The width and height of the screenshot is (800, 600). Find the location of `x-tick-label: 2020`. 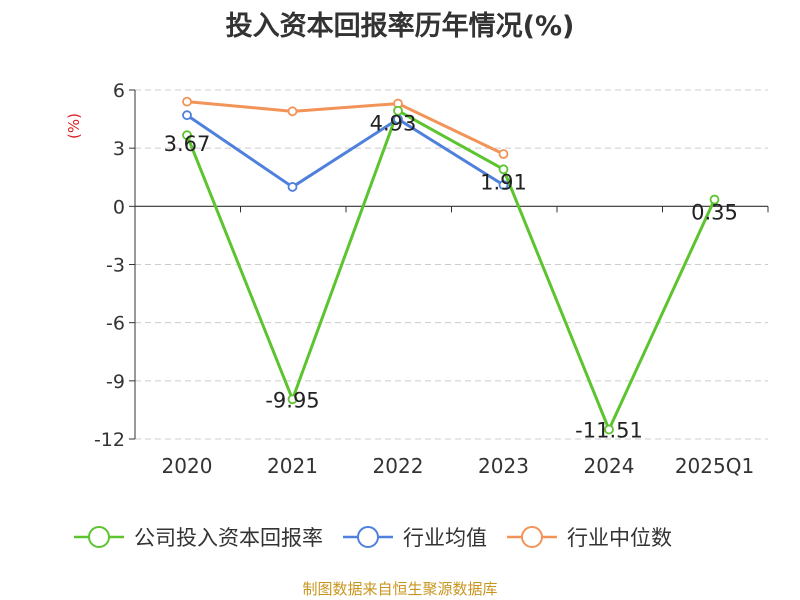

x-tick-label: 2020 is located at coordinates (187, 466).